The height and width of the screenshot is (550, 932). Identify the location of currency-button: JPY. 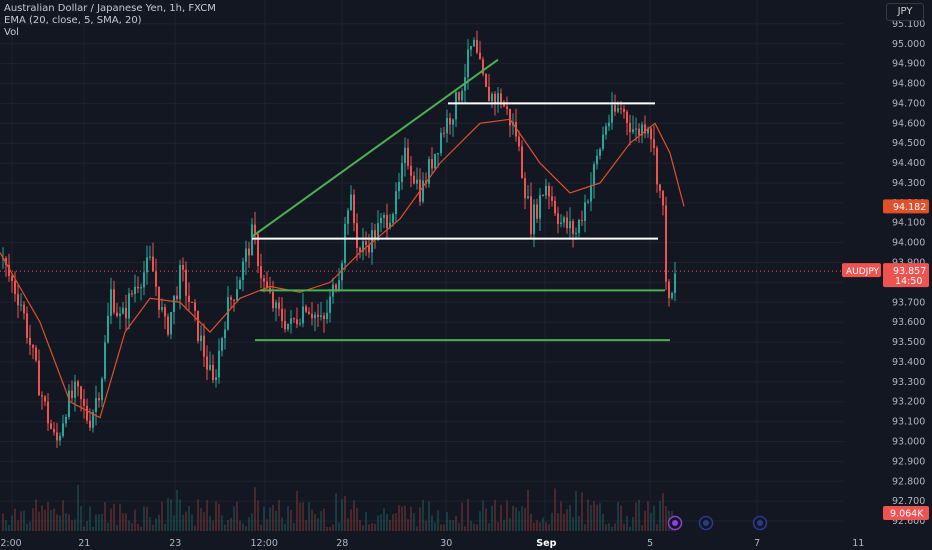
(905, 12).